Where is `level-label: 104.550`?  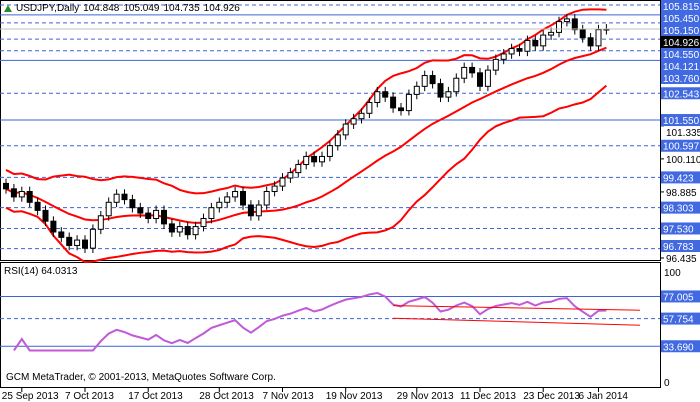
level-label: 104.550 is located at coordinates (681, 55).